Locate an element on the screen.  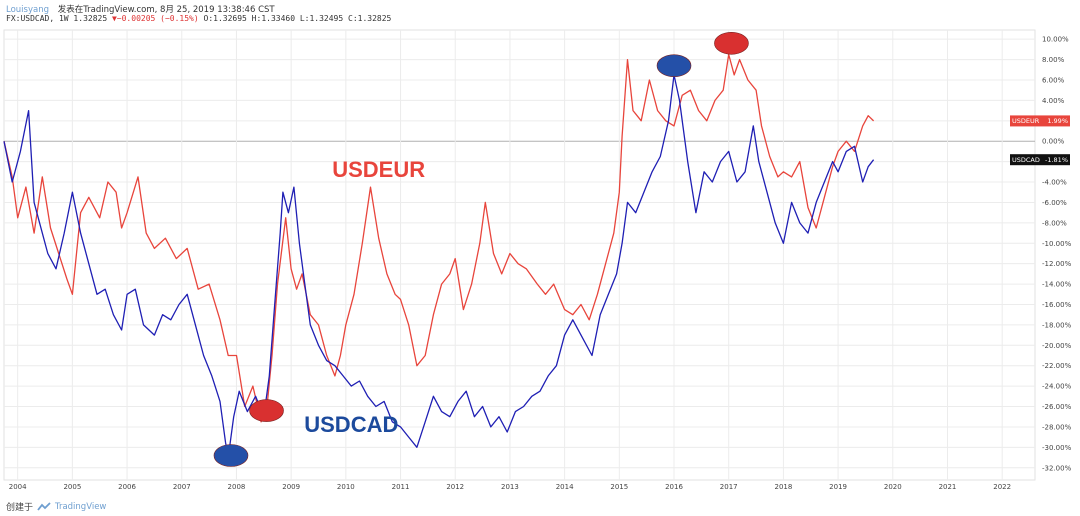
y-tick-label: -8.00% is located at coordinates (1054, 223).